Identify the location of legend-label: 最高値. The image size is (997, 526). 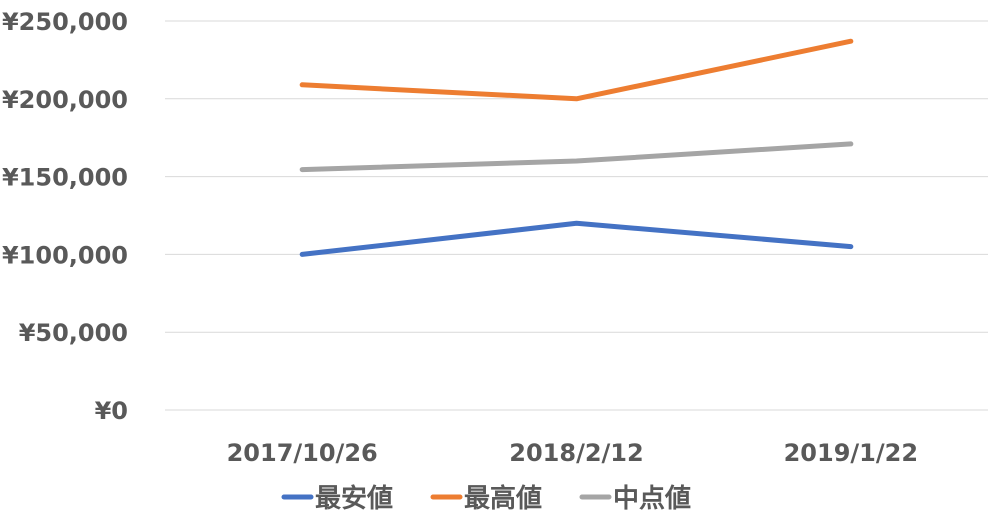
(503, 498).